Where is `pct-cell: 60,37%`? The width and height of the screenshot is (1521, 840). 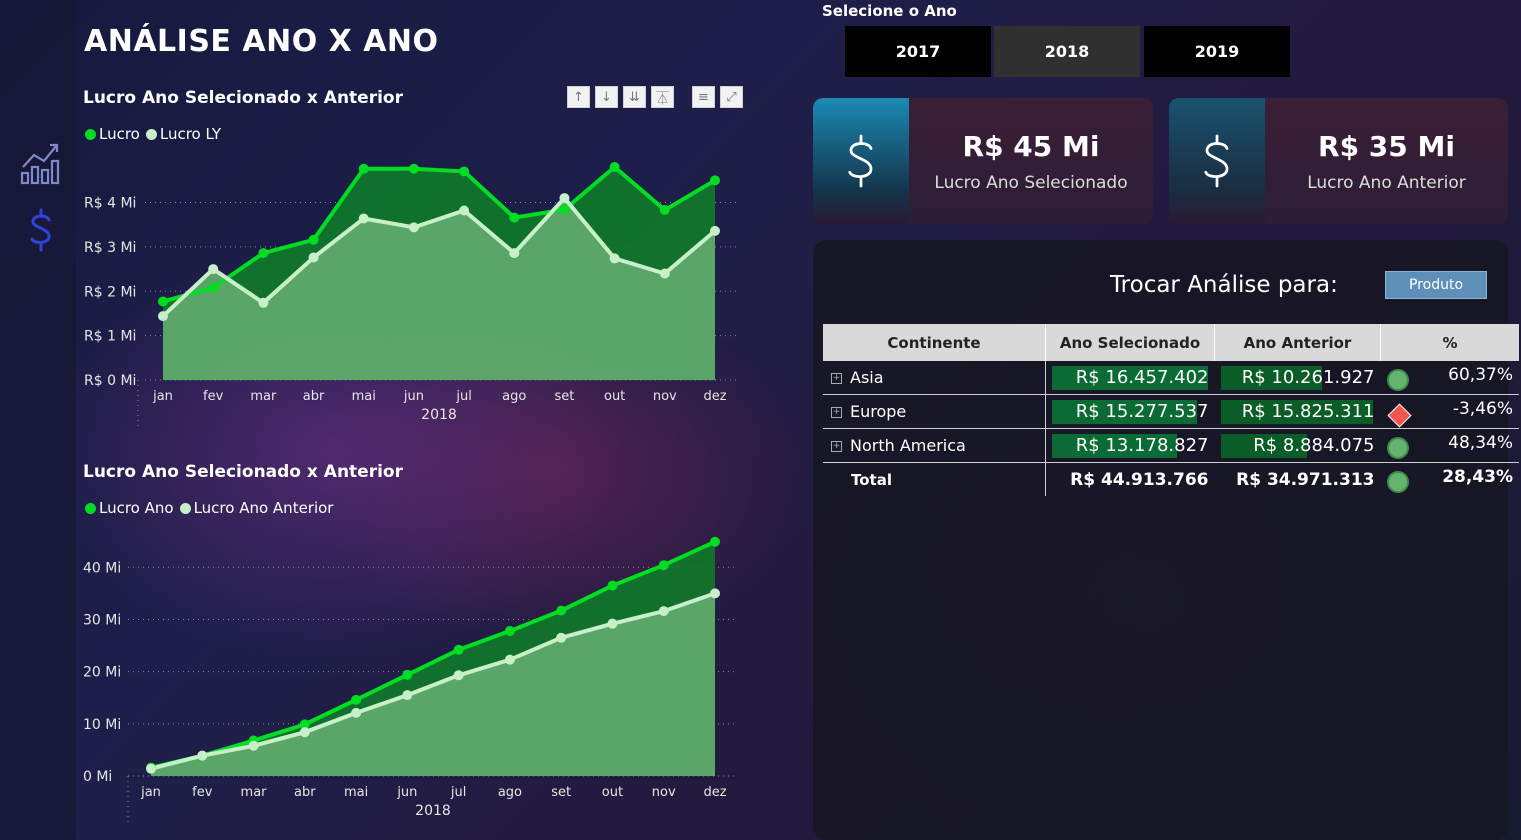 pct-cell: 60,37% is located at coordinates (1449, 378).